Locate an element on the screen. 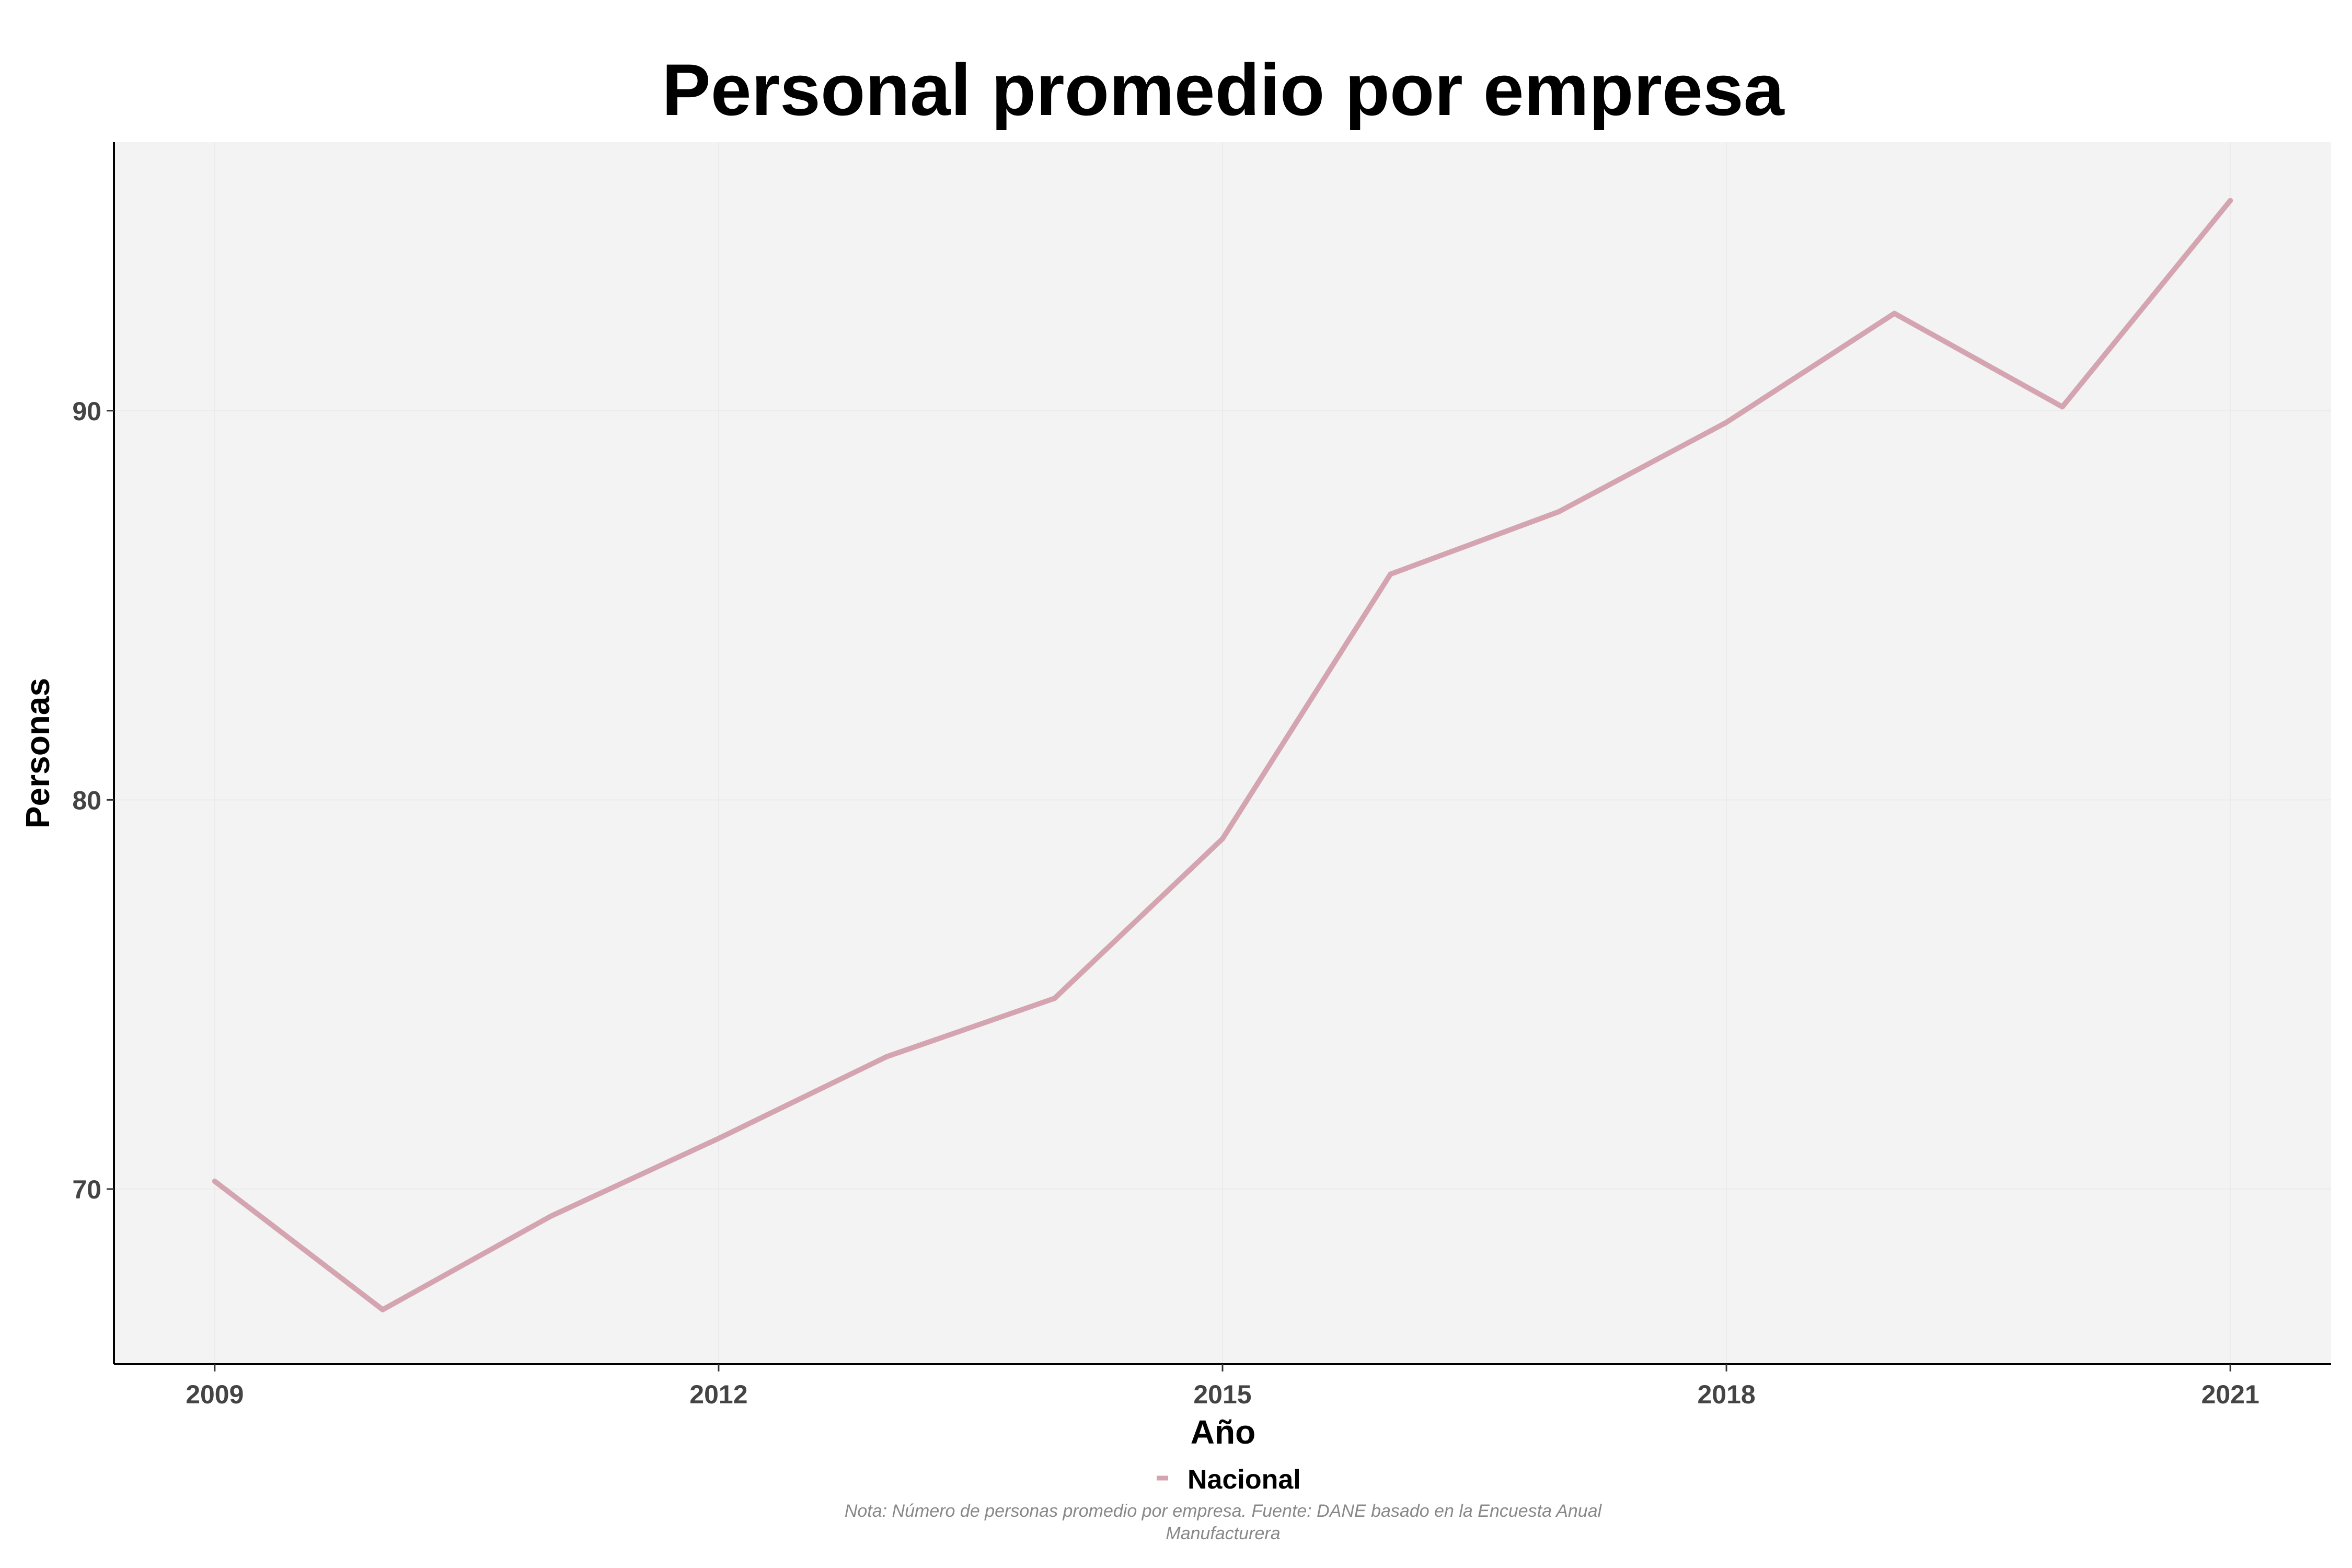 This screenshot has width=2352, height=1568. x-tick-label-2009: 2009 is located at coordinates (215, 1394).